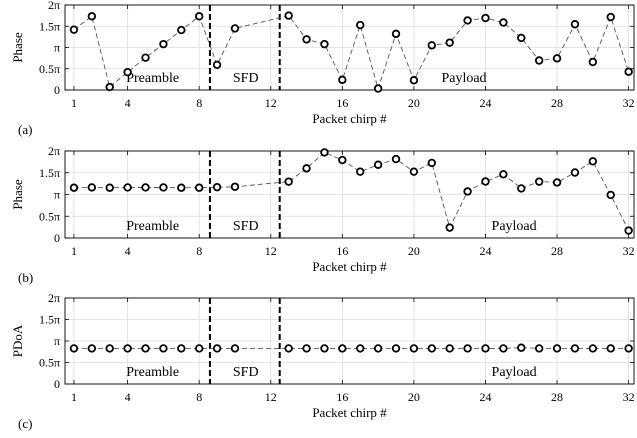  What do you see at coordinates (25, 277) in the screenshot?
I see `panel-tag: (b)` at bounding box center [25, 277].